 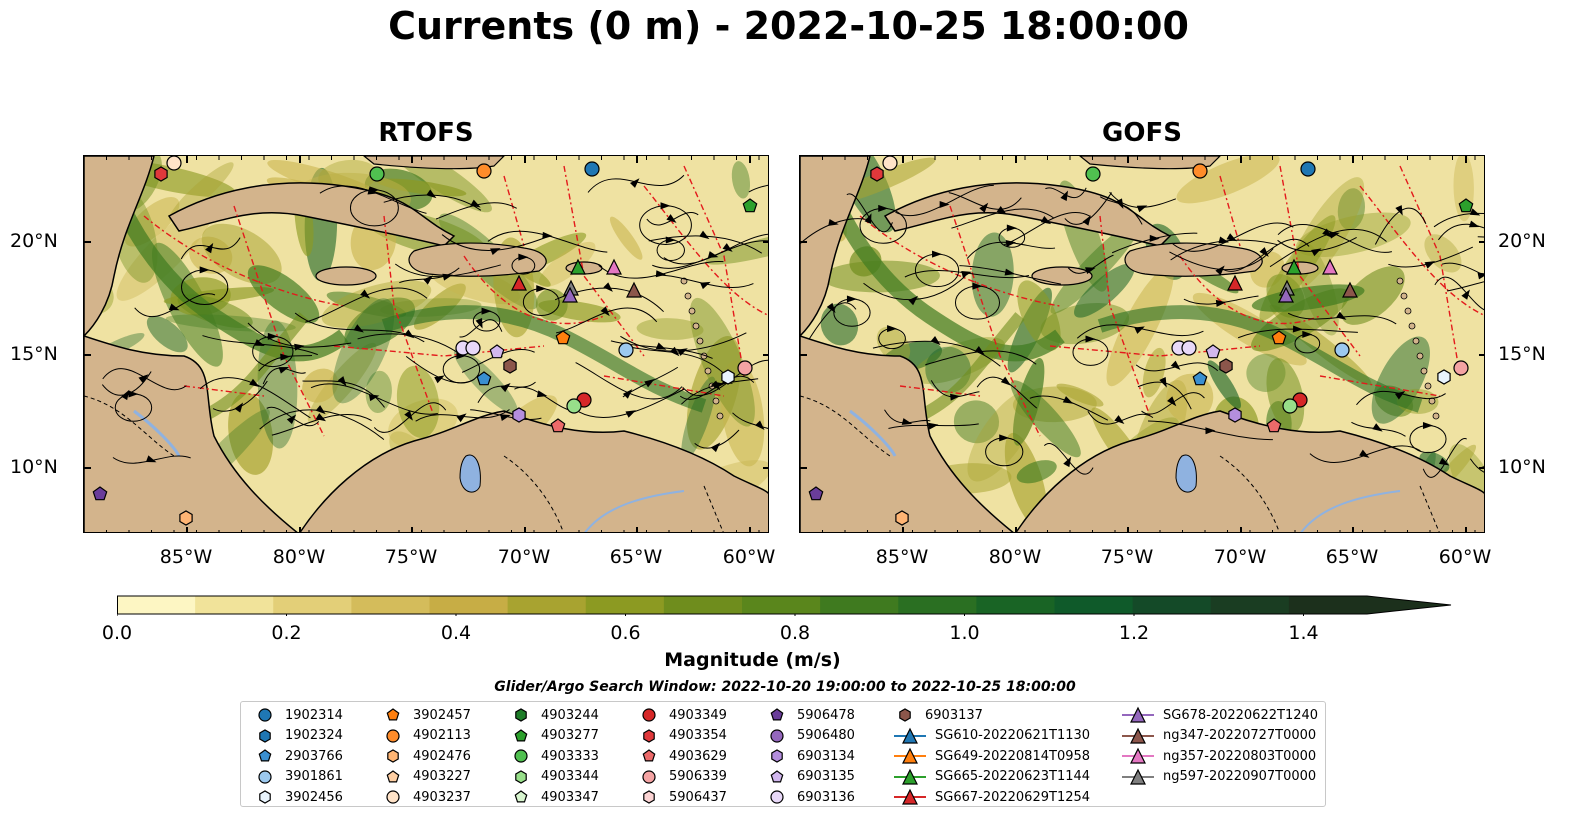 What do you see at coordinates (625, 633) in the screenshot?
I see `colorbar-tick-label: 0.6` at bounding box center [625, 633].